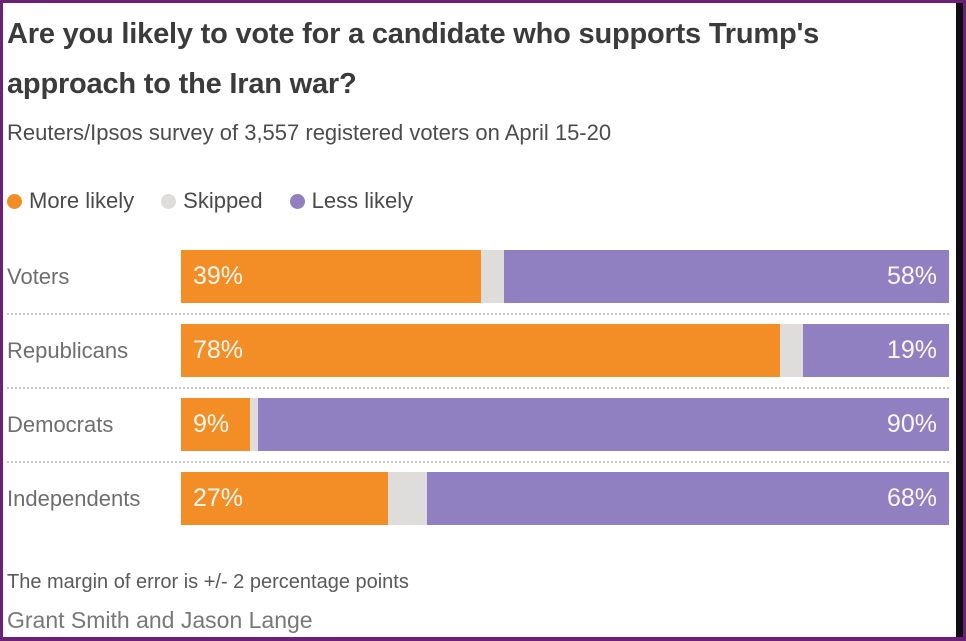 The image size is (966, 641). I want to click on legend-label: Less likely, so click(362, 200).